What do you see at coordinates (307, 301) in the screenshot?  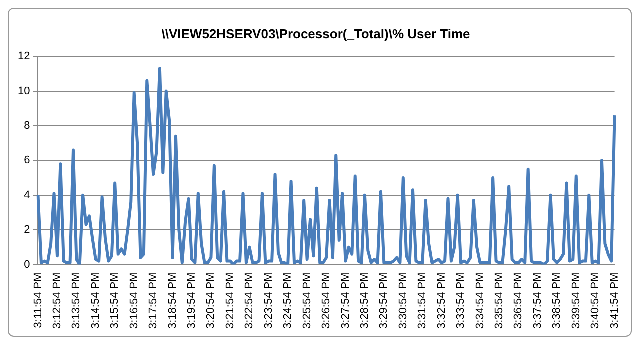 I see `x-tick-label: 3:25:54 PM` at bounding box center [307, 301].